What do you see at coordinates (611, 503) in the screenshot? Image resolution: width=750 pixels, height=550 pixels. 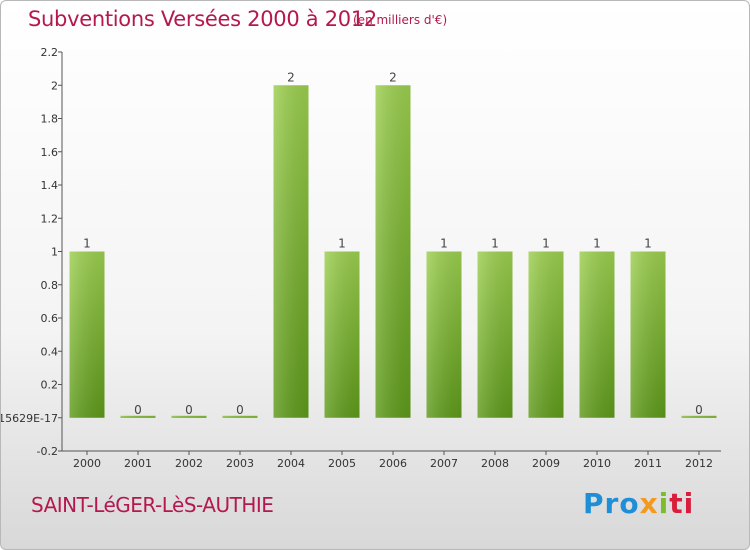 I see `logo-part: Pro` at bounding box center [611, 503].